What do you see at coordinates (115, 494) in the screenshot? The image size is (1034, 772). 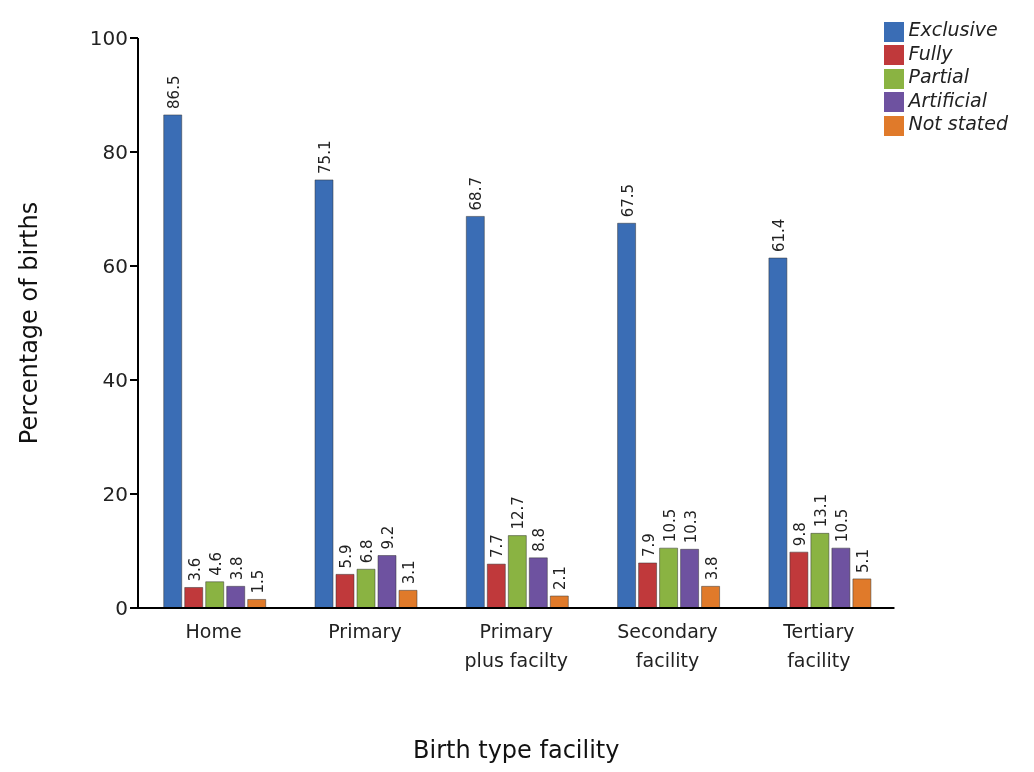 I see `y-tick-label: 20` at bounding box center [115, 494].